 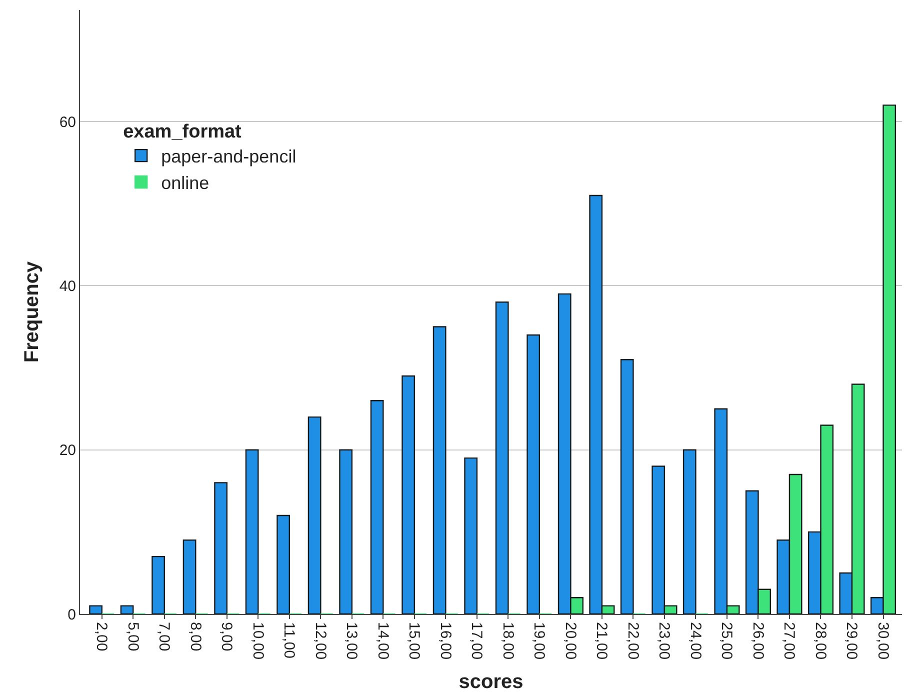 I want to click on y-tick-label: 20, so click(x=67, y=451).